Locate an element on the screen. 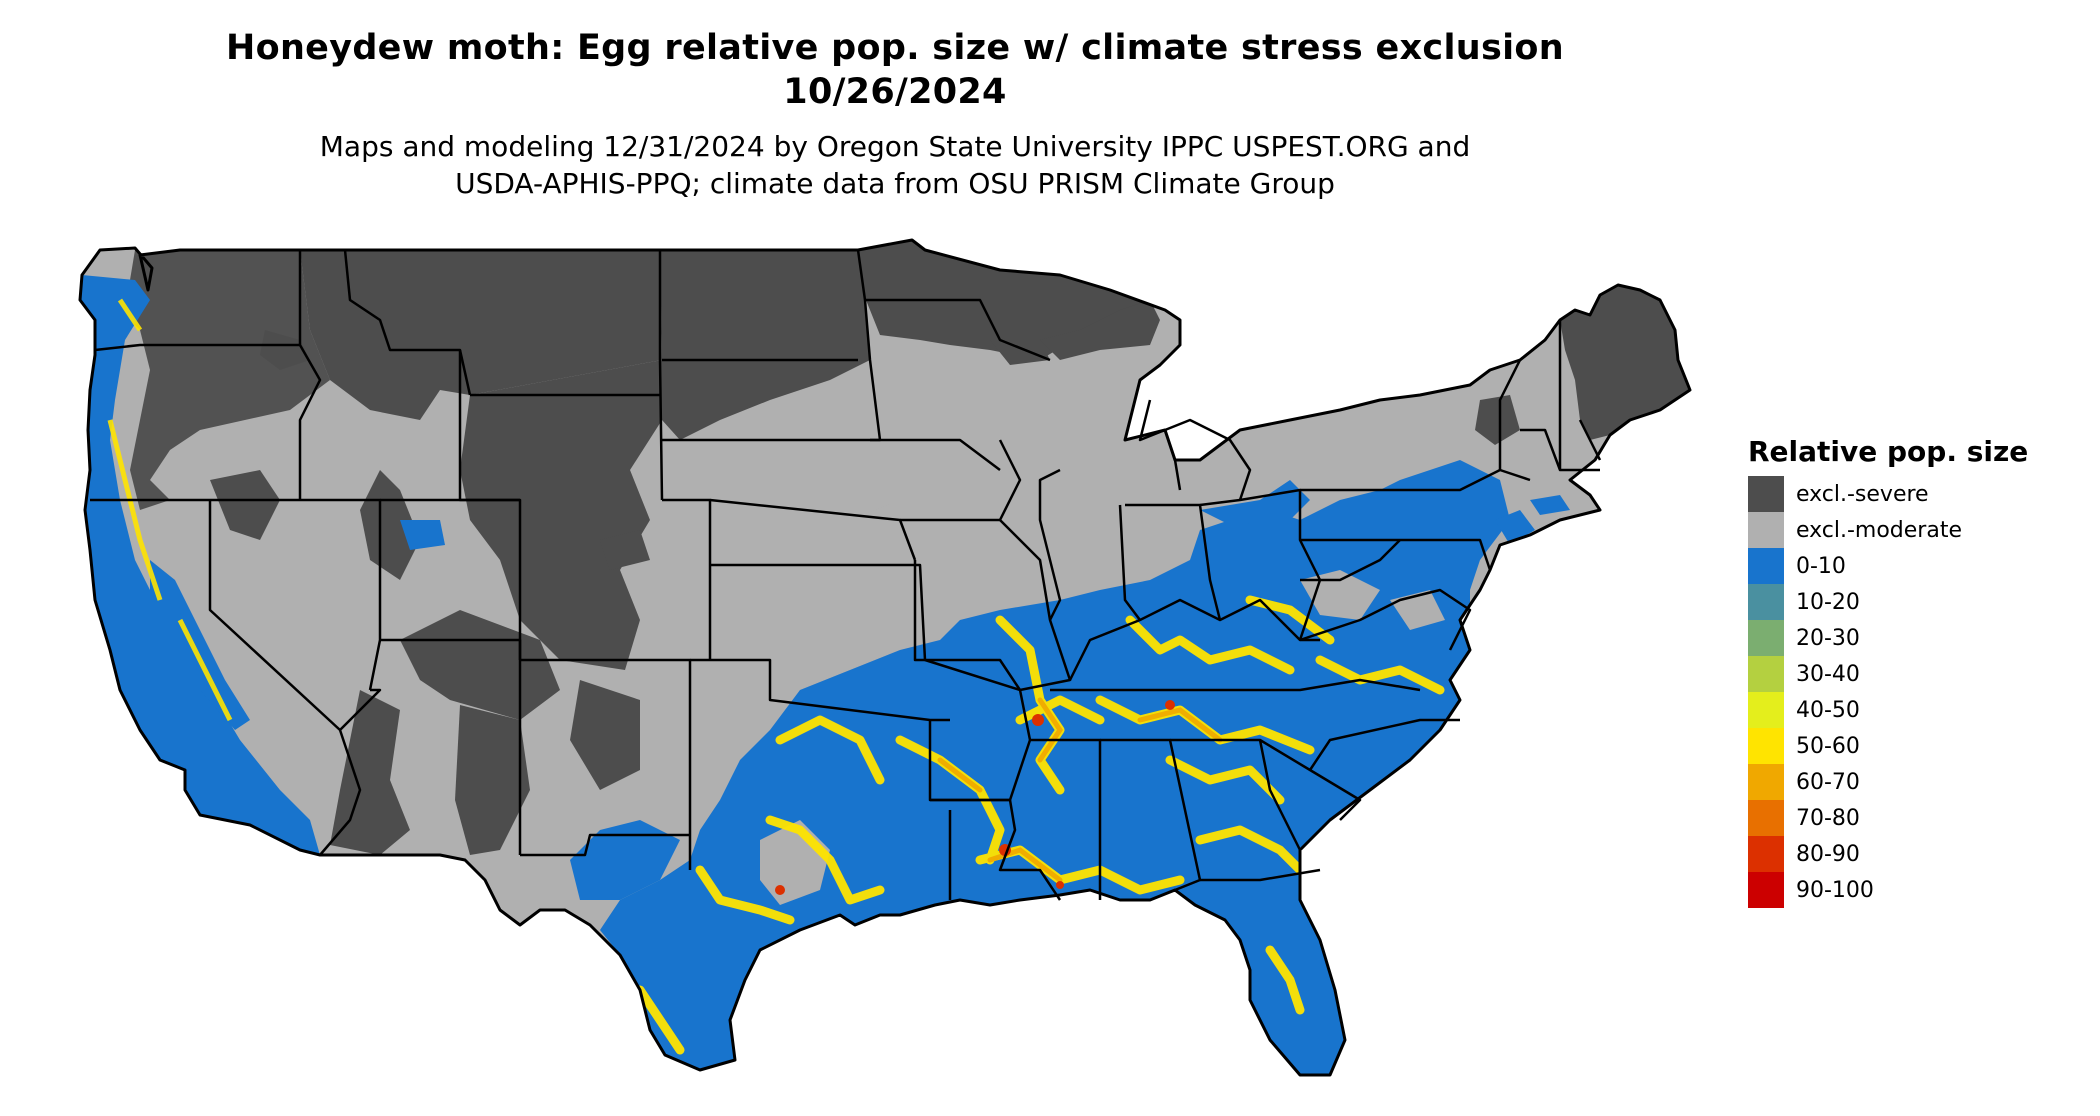 This screenshot has width=2100, height=1116. legend-label: excl.-moderate is located at coordinates (1879, 530).